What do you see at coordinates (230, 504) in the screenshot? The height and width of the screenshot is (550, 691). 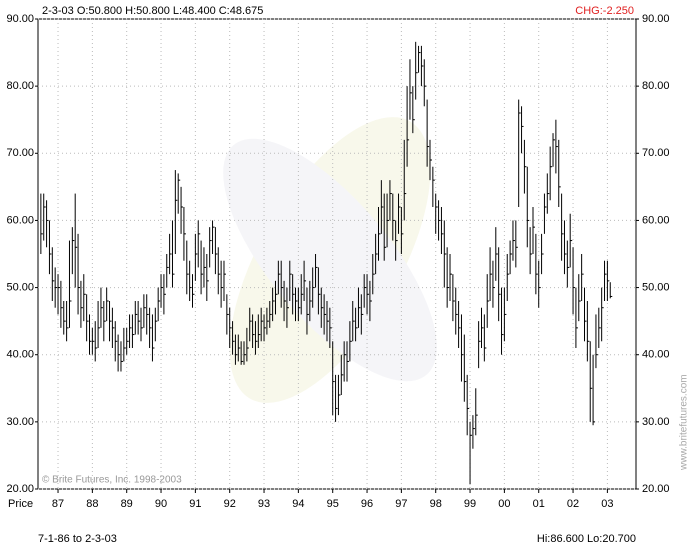 I see `x-tick-label: 92` at bounding box center [230, 504].